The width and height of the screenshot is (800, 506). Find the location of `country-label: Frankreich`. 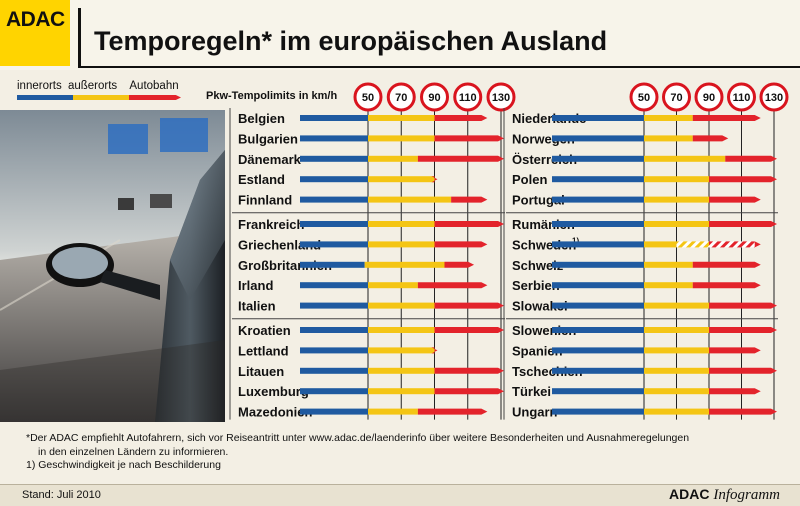

country-label: Frankreich is located at coordinates (271, 224).